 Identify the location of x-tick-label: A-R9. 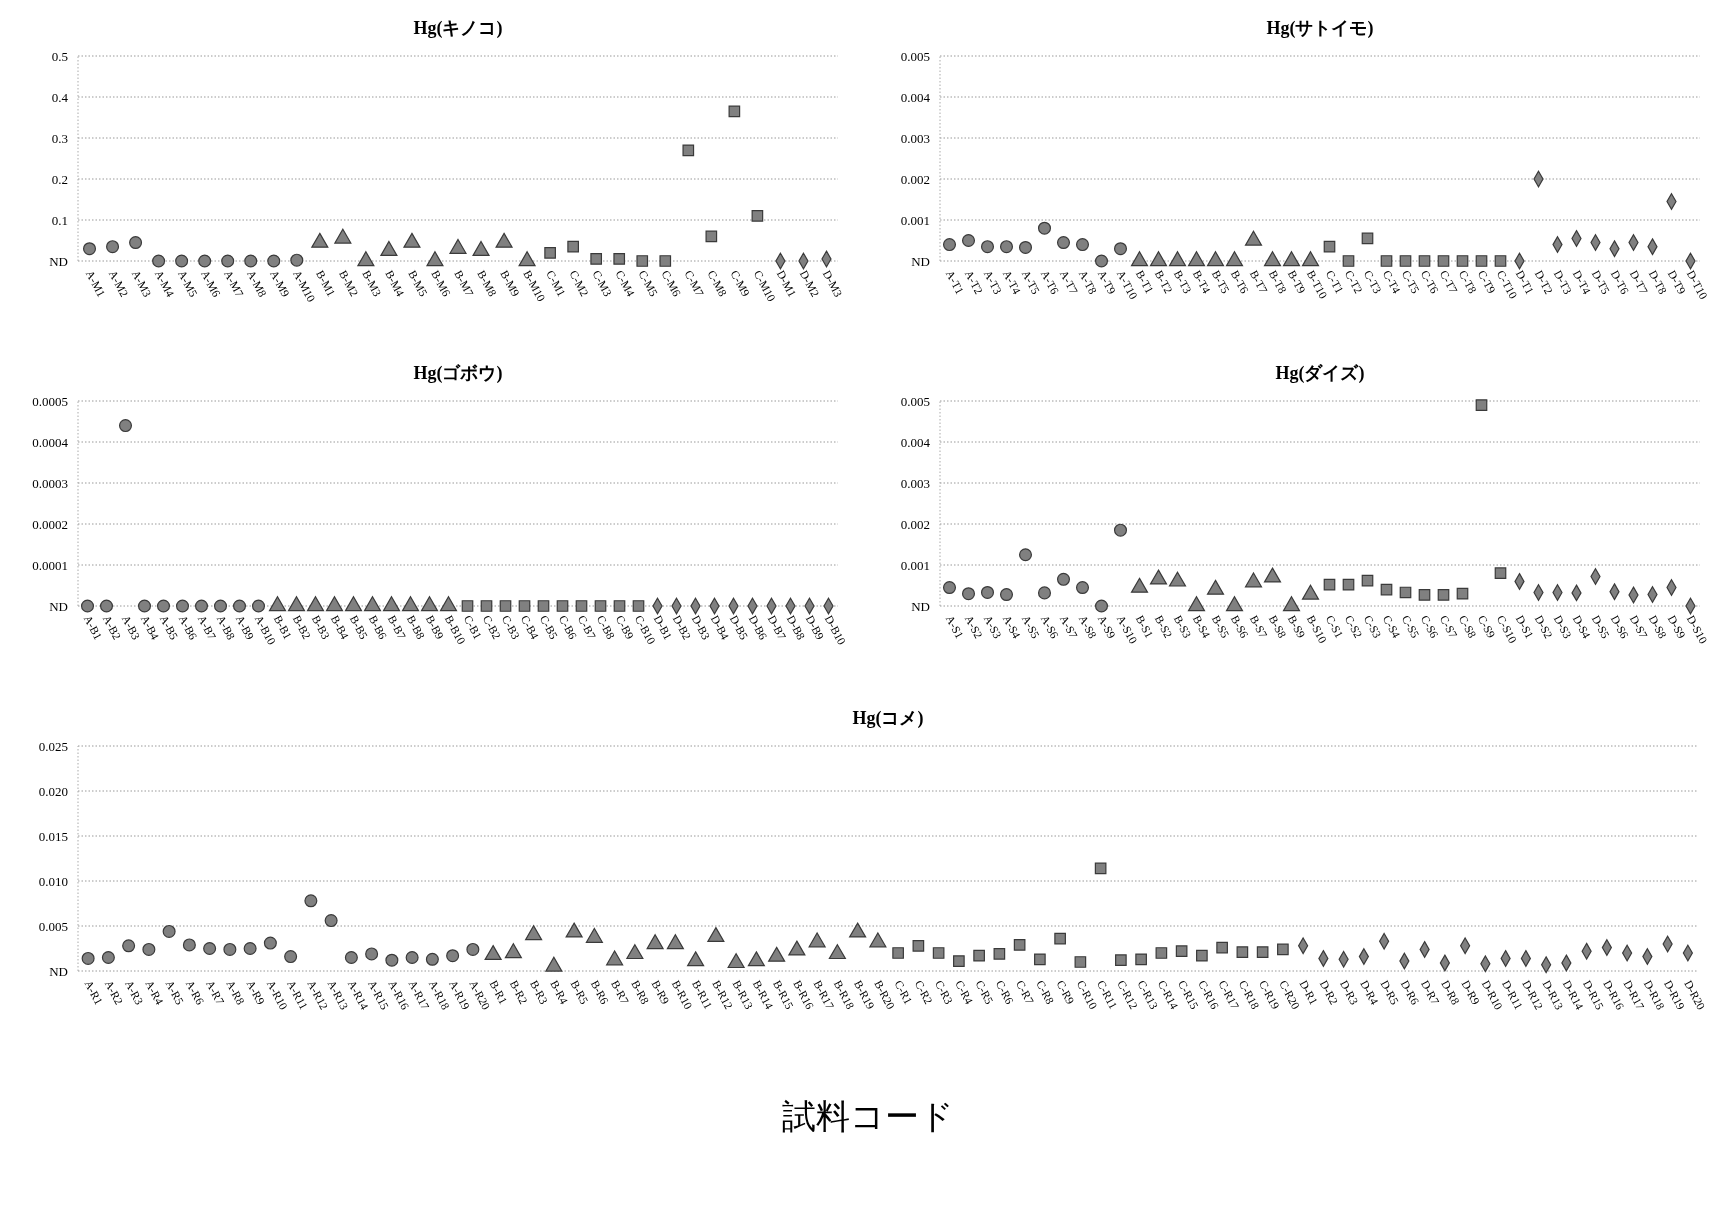
(256, 992).